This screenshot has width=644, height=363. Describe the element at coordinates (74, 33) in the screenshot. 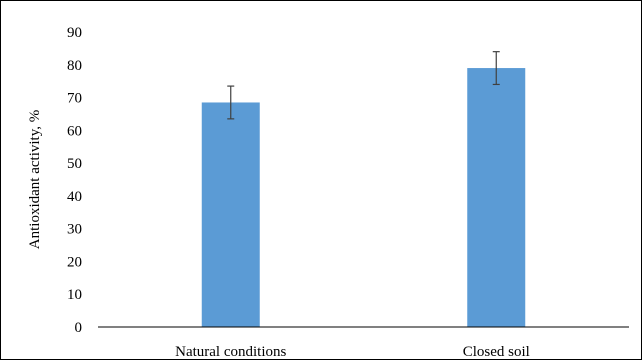

I see `y-tick-label: 90` at that location.